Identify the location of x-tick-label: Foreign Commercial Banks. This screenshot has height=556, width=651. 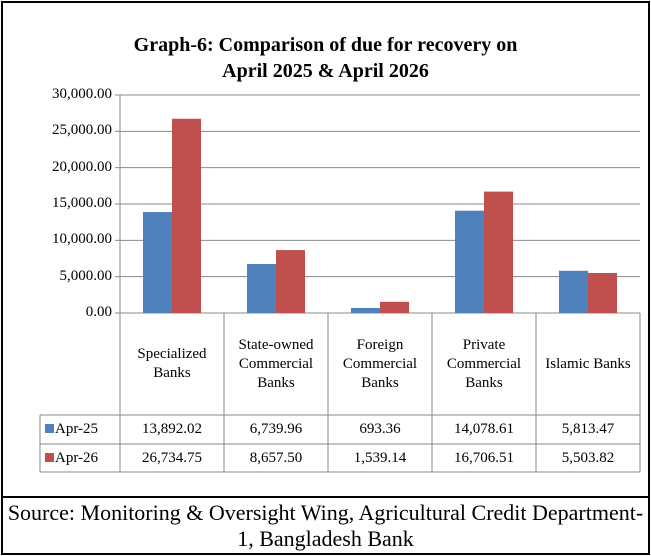
(380, 363).